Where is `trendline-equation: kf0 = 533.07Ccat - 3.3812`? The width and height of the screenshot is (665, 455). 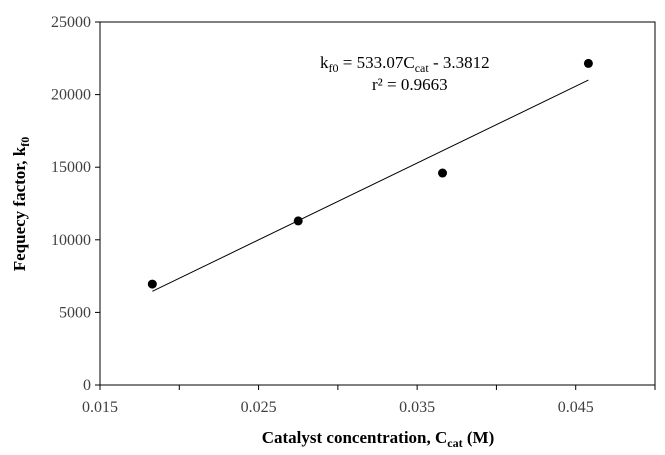
trendline-equation: kf0 = 533.07Ccat - 3.3812 is located at coordinates (405, 64).